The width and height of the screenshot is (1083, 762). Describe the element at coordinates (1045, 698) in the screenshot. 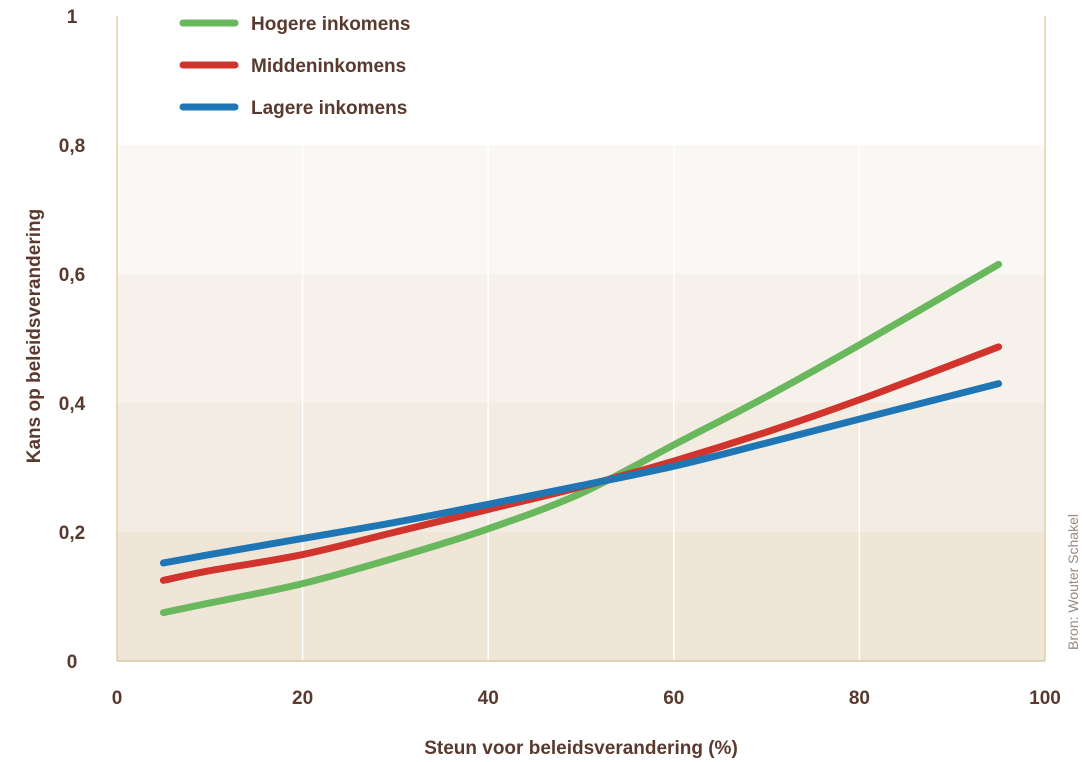

I see `x-tick-label: 100` at that location.